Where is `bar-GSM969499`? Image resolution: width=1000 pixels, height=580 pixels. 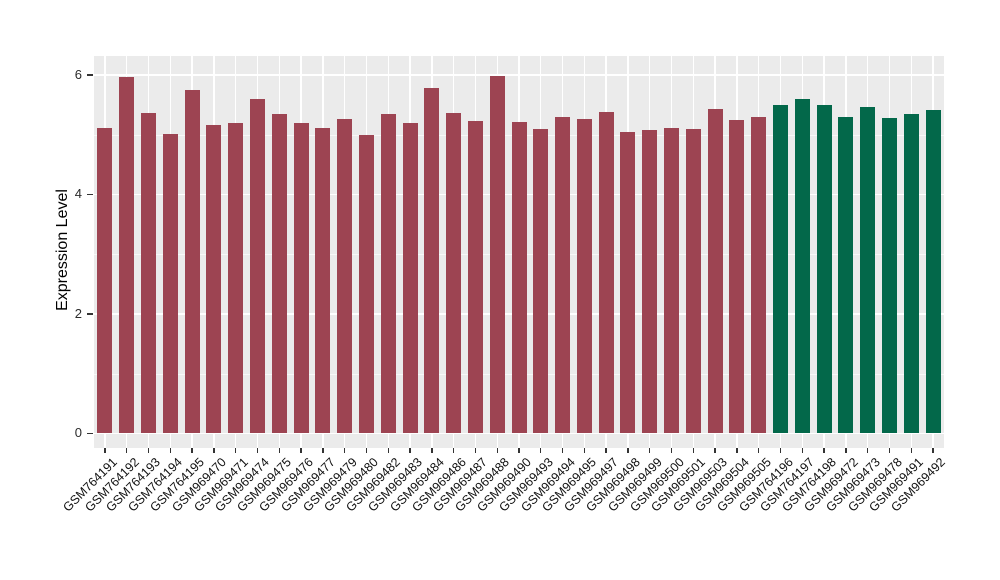
bar-GSM969499 is located at coordinates (650, 281).